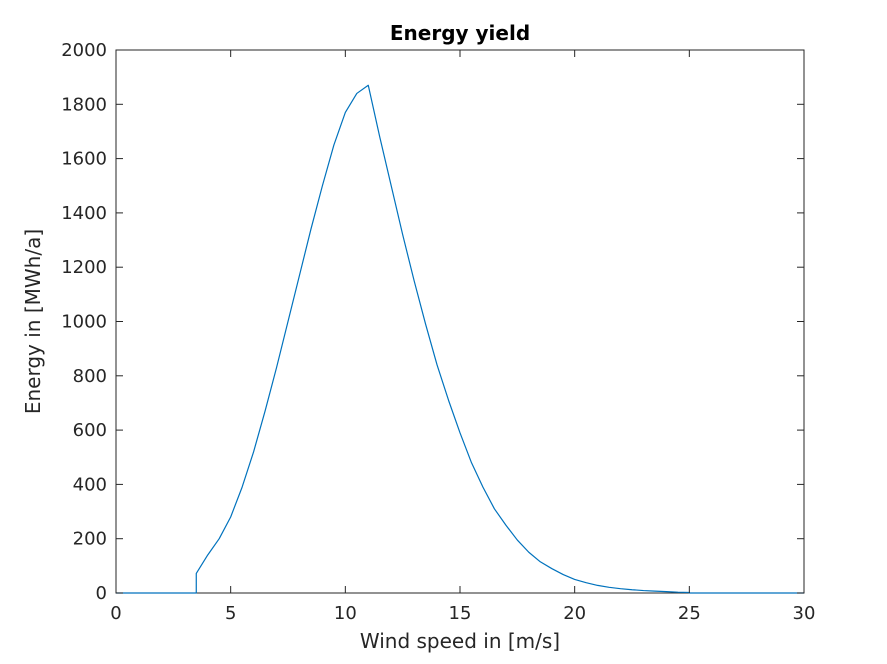 The height and width of the screenshot is (664, 887). What do you see at coordinates (345, 613) in the screenshot?
I see `x-tick-label: 10` at bounding box center [345, 613].